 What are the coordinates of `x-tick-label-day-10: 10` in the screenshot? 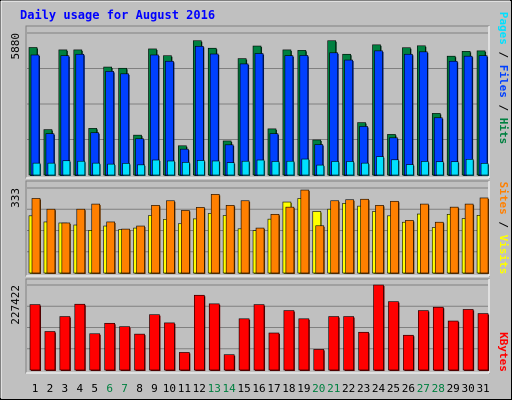 It's located at (169, 388).